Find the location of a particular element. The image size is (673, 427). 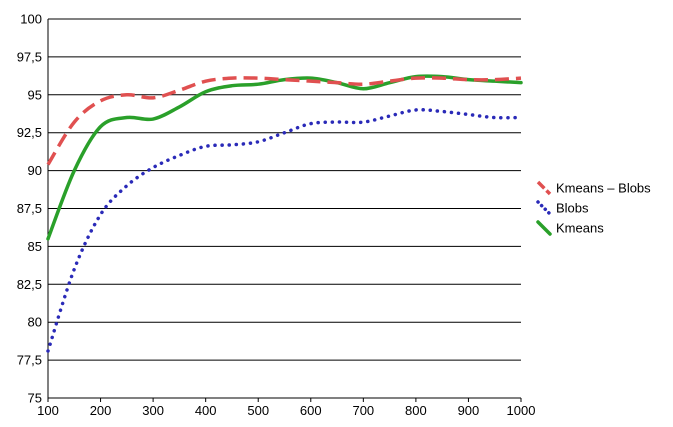

y-tick-label: 75 is located at coordinates (35, 398).